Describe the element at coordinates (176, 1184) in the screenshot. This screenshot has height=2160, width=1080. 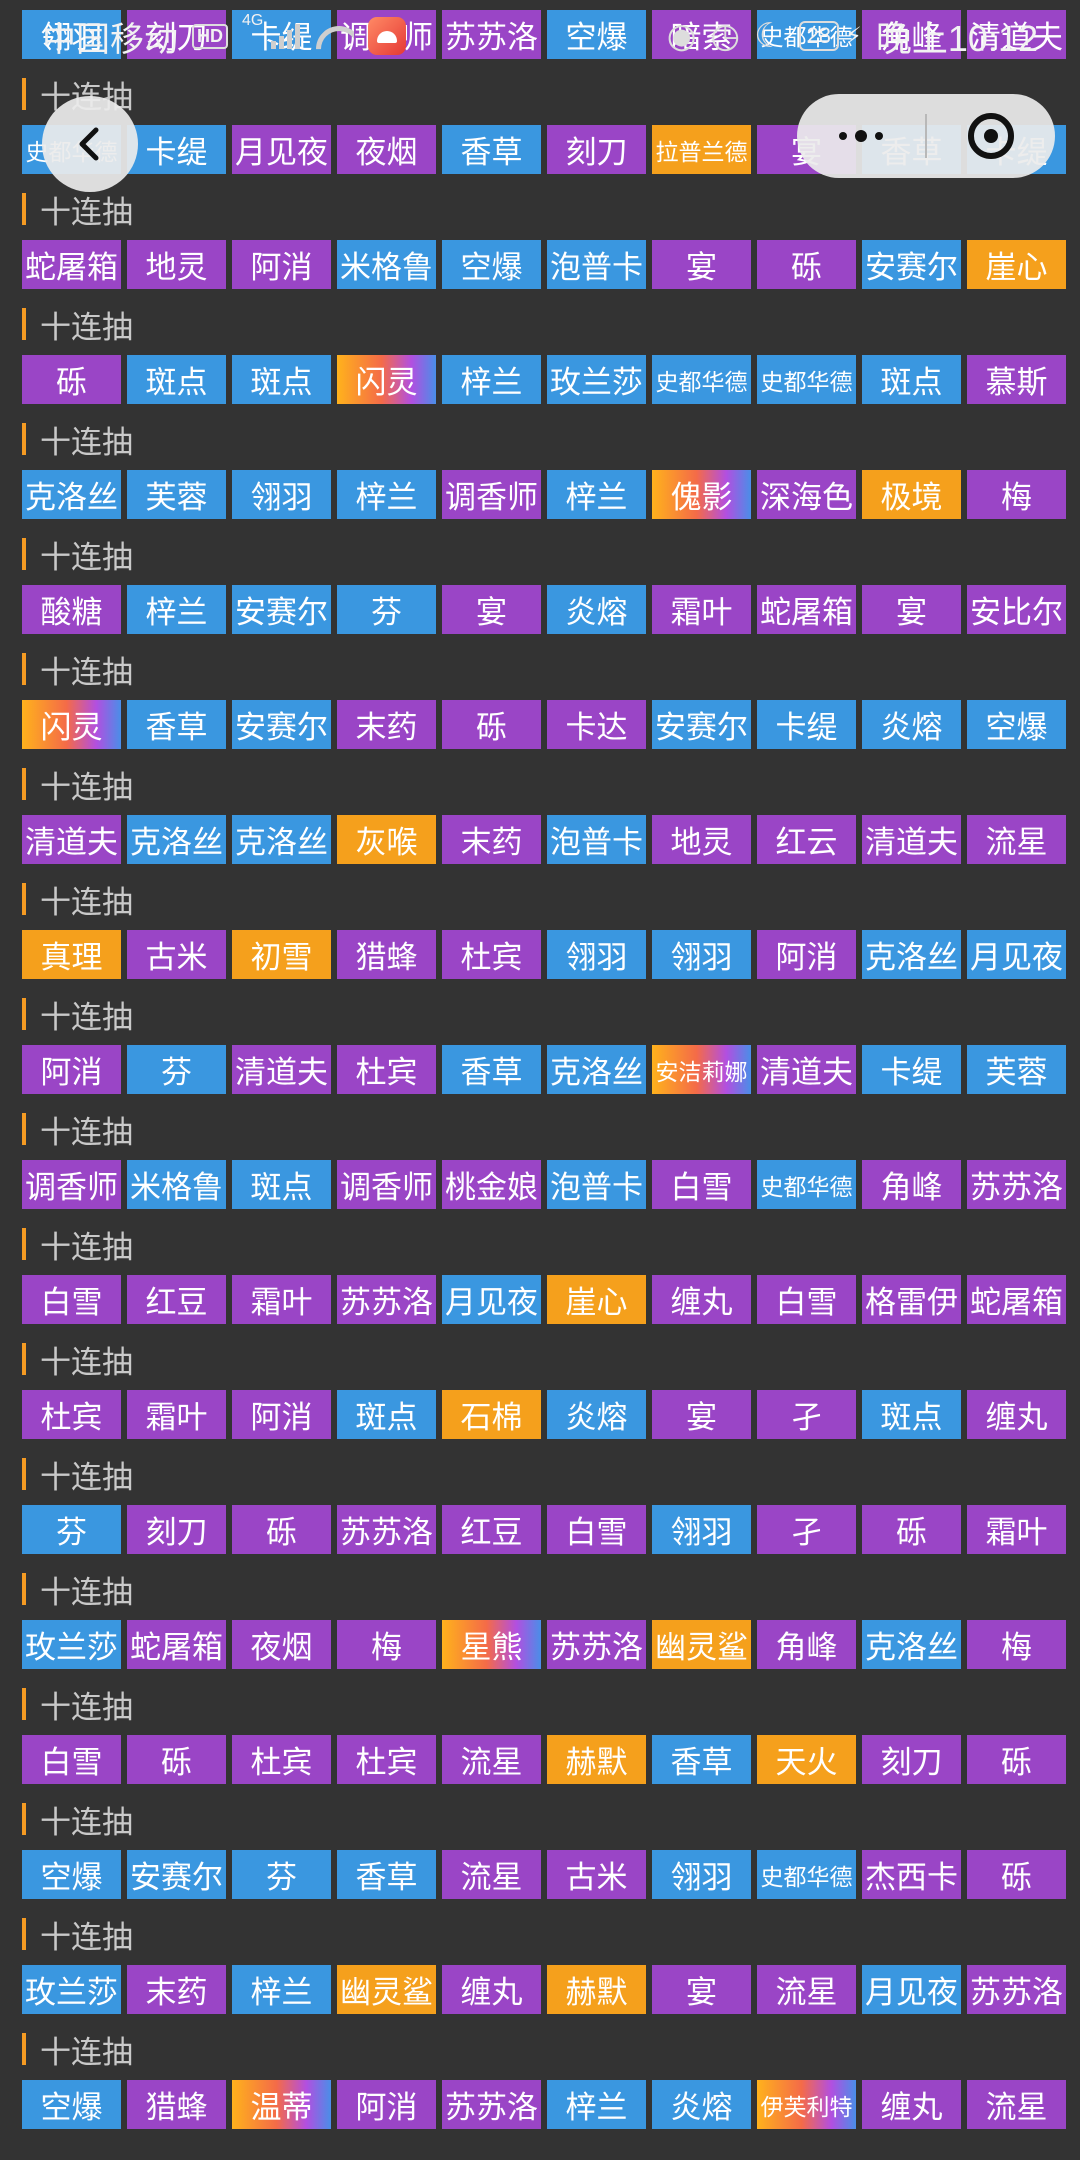
I see `operator-tag: 米格鲁` at that location.